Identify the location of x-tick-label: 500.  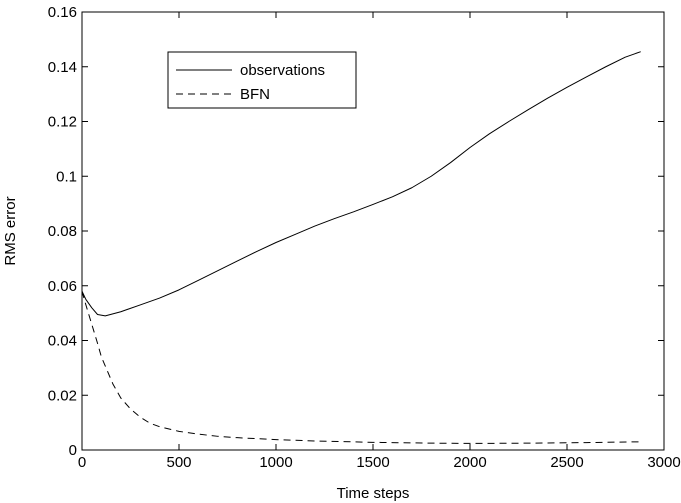
(178, 462).